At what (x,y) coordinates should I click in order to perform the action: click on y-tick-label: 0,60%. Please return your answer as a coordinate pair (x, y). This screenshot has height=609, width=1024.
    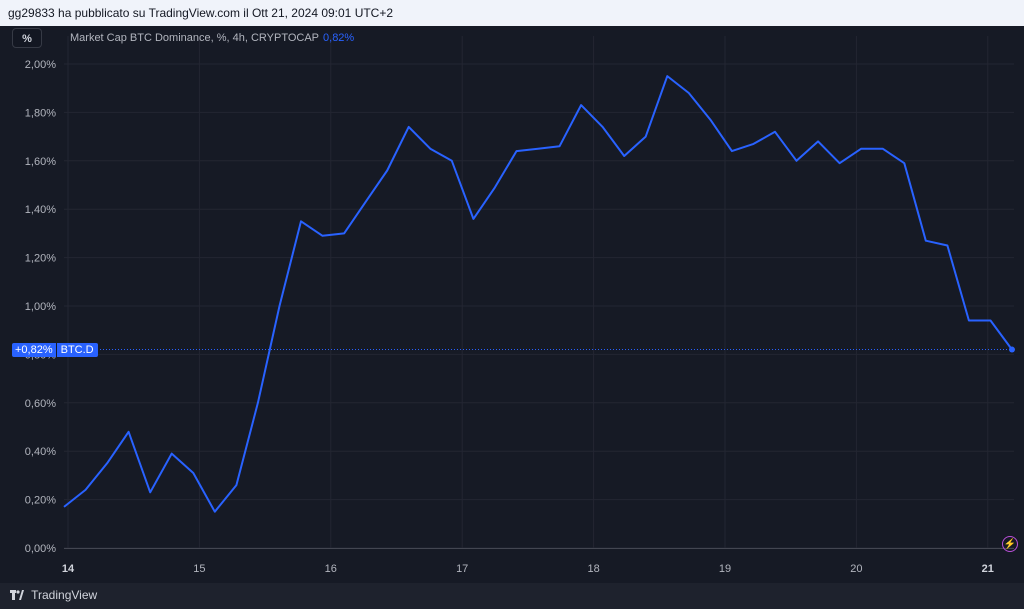
    Looking at the image, I should click on (40, 404).